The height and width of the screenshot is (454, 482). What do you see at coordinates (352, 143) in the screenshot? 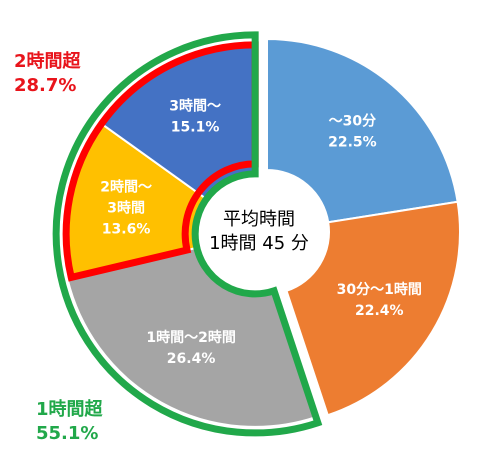
I see `slice-1-value: 22.5%` at bounding box center [352, 143].